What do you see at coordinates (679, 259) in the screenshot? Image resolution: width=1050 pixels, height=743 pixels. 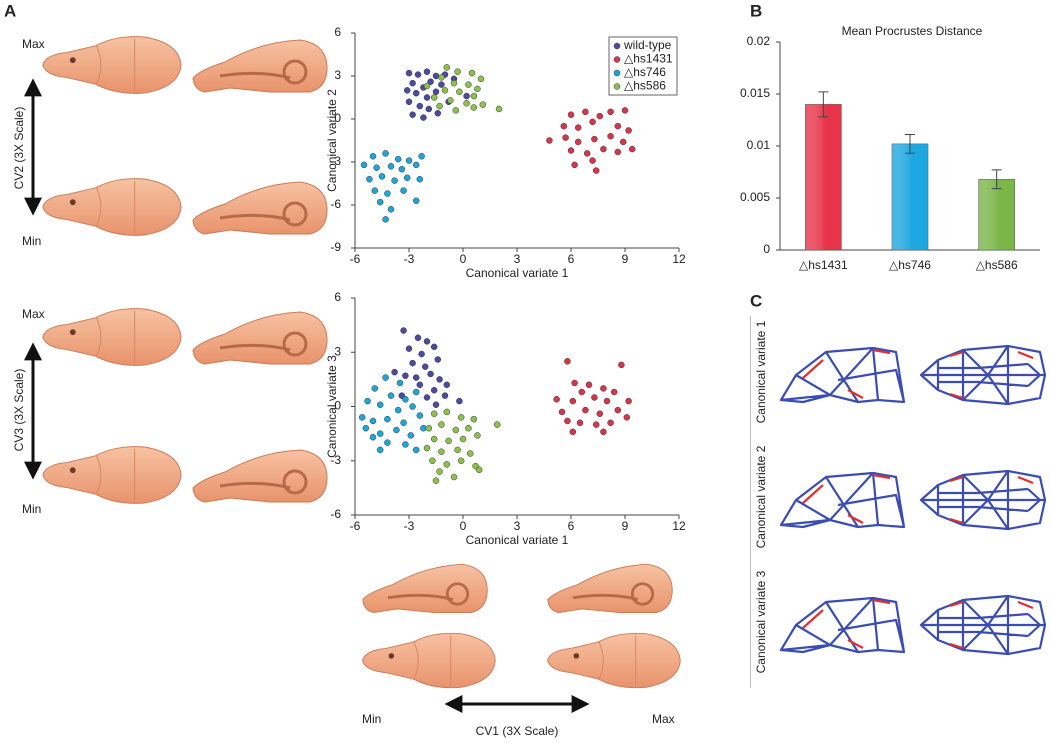 I see `x-tick-label: 12` at bounding box center [679, 259].